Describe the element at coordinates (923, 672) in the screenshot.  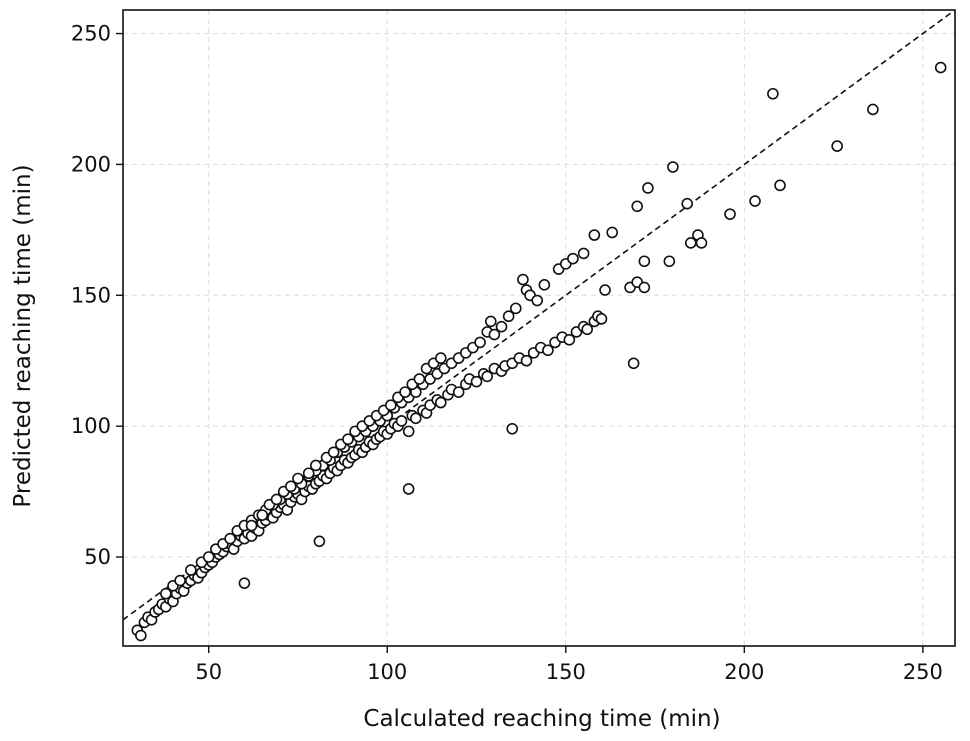
I see `x-tick-label: 250` at that location.